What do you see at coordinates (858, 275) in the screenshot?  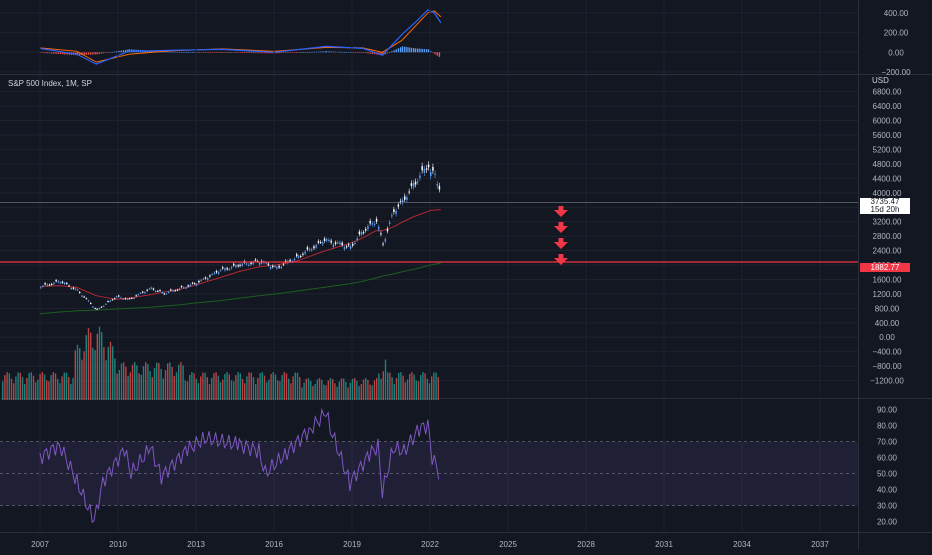 I see `price-axis-divider` at bounding box center [858, 275].